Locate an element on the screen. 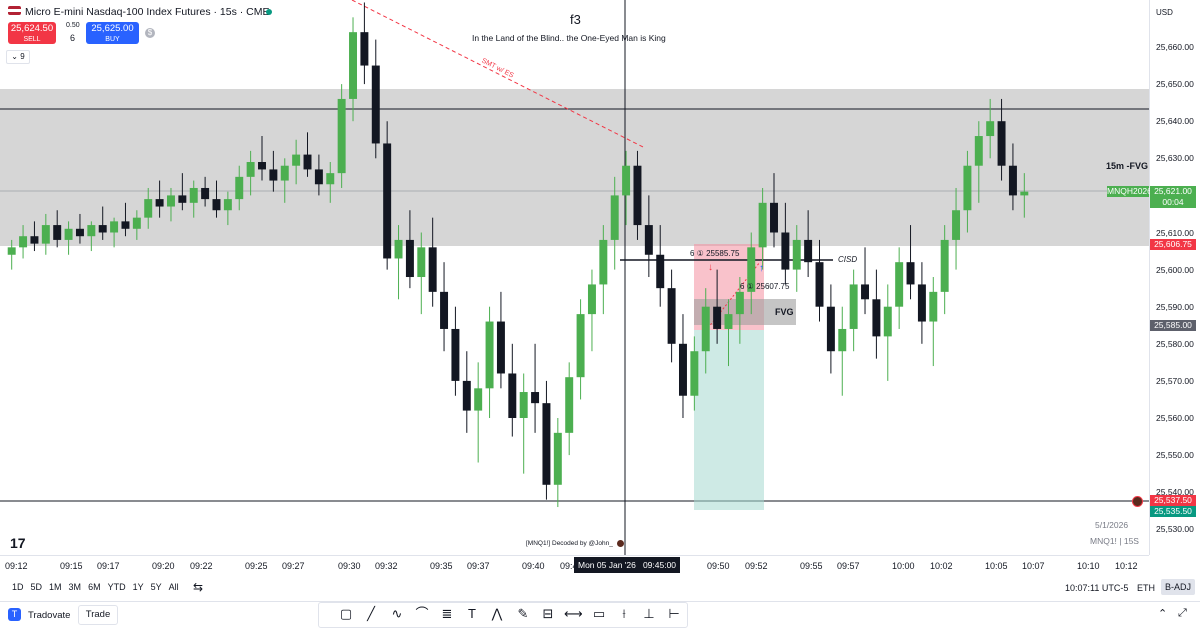  price-tag-green-bottom: 25,535.50 is located at coordinates (1173, 511).